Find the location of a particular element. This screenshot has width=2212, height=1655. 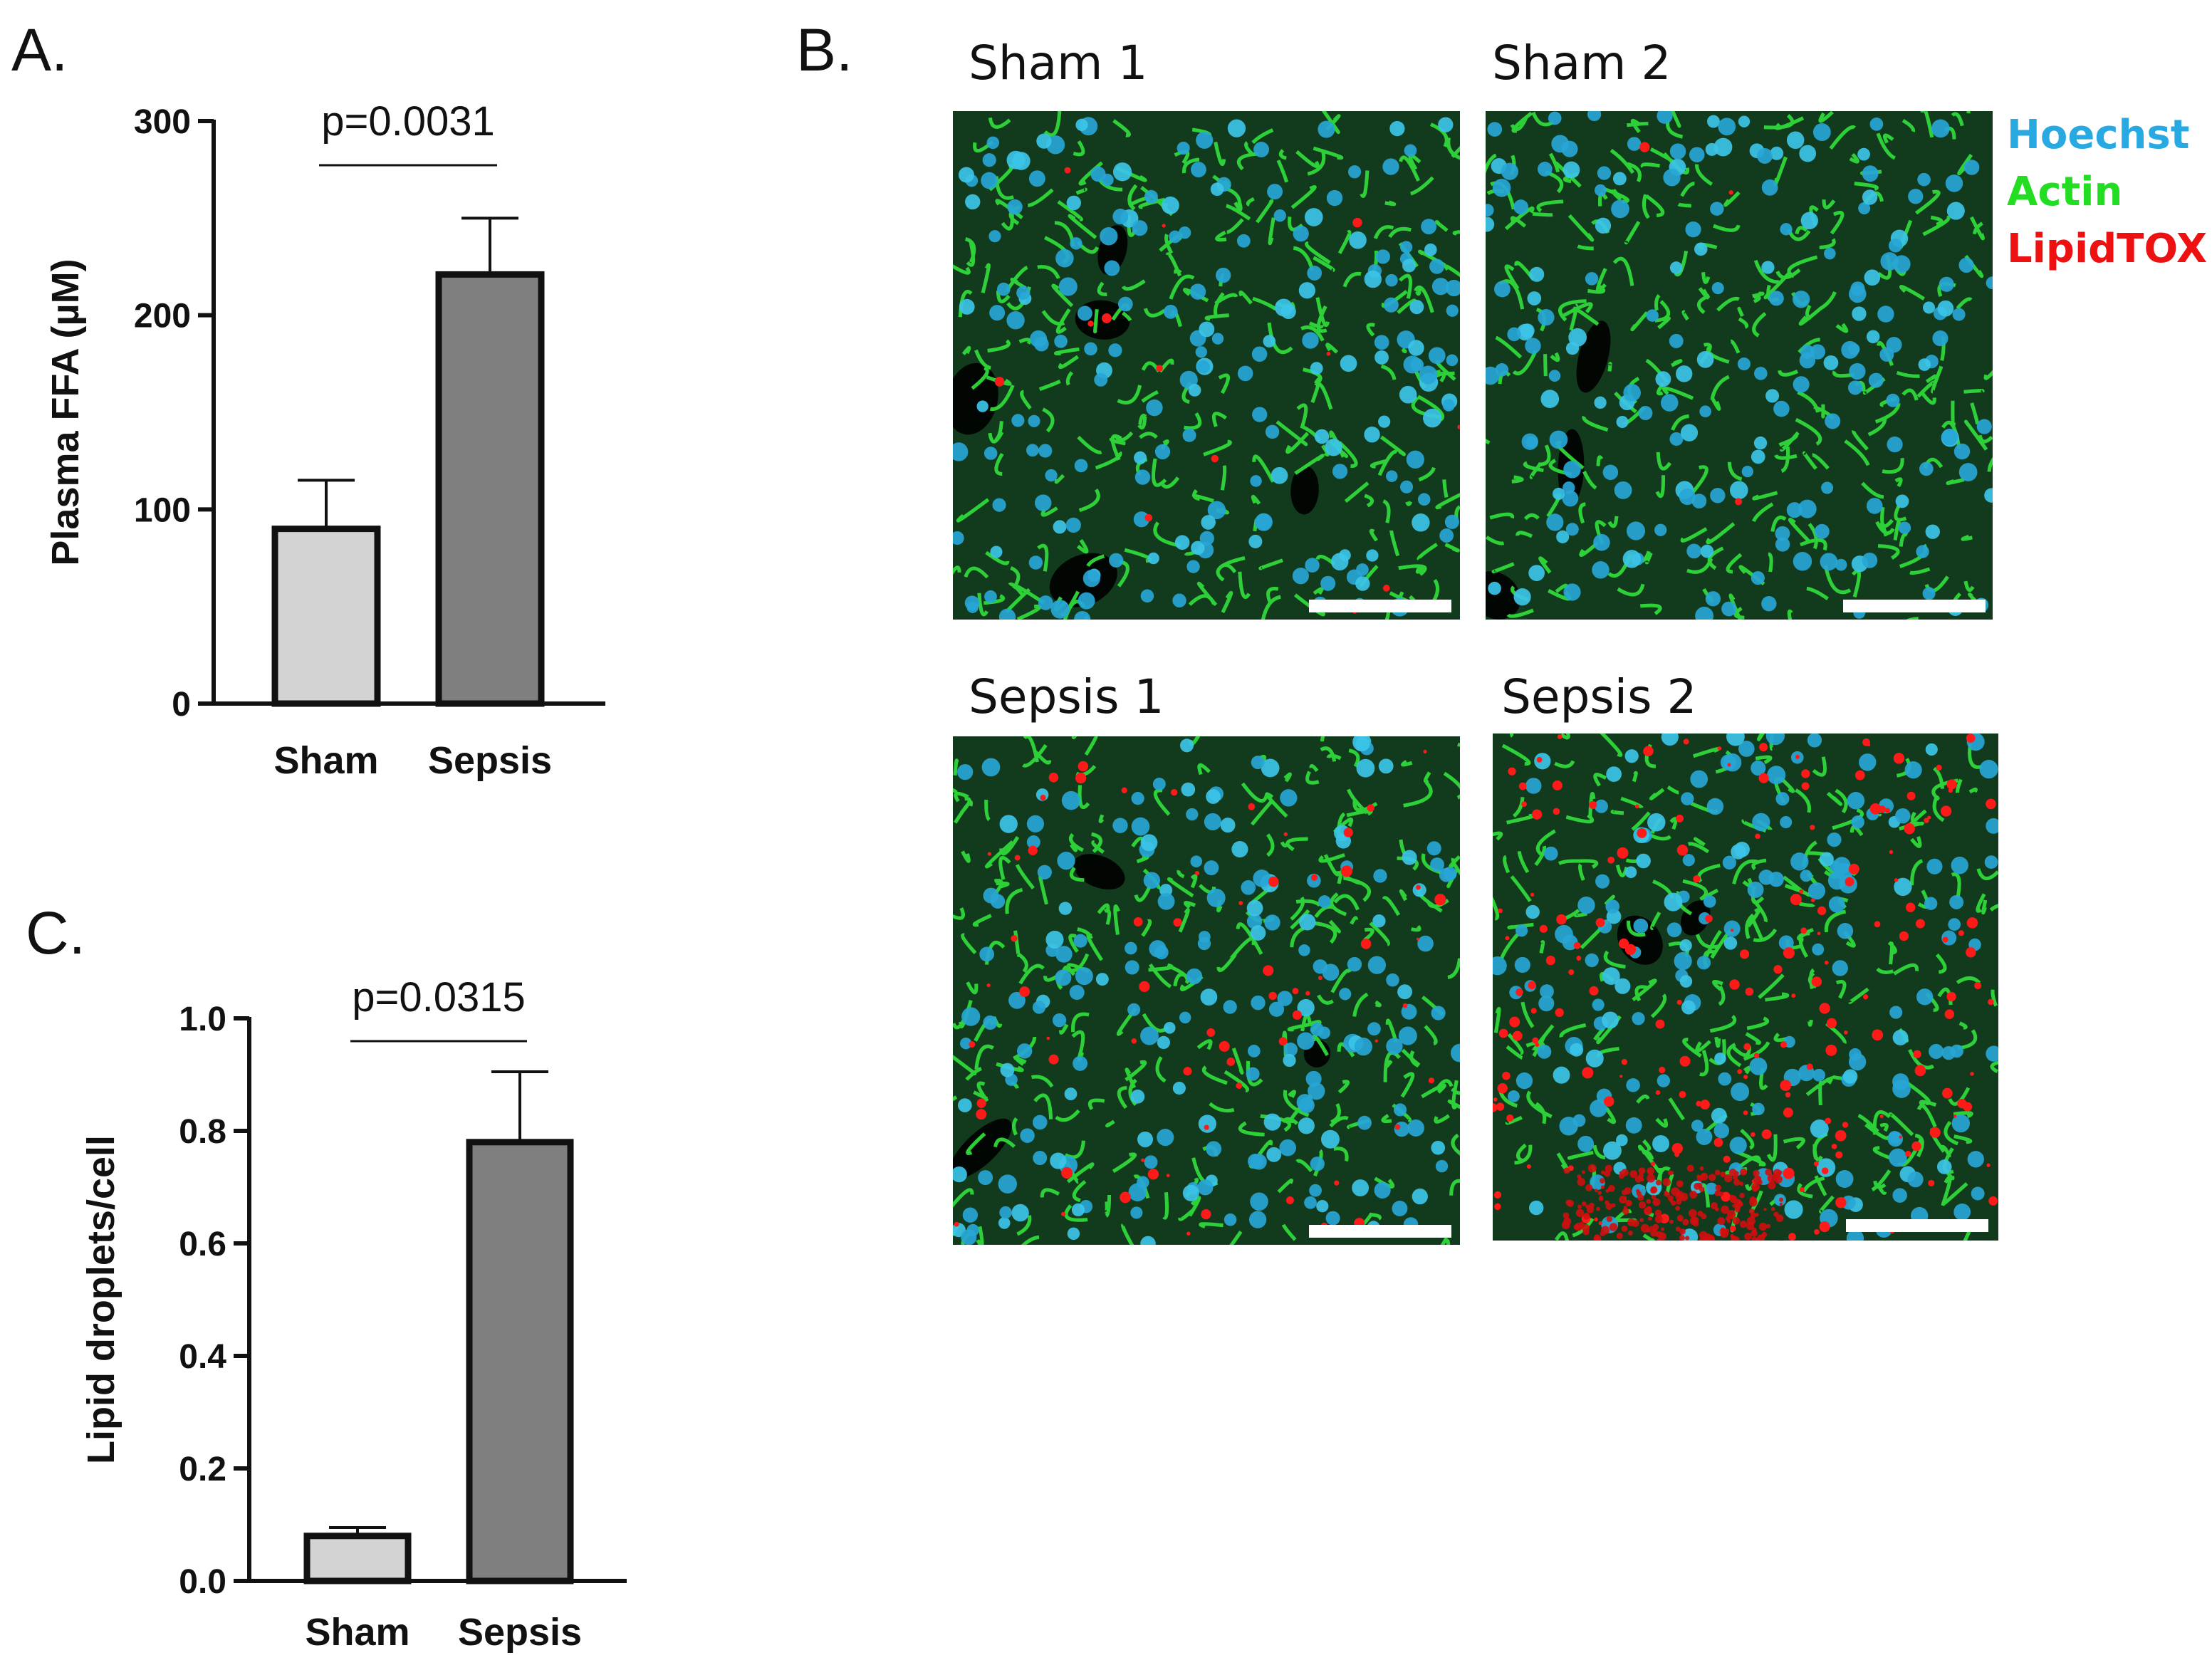

legend-item-actin: Actin is located at coordinates (2065, 192).